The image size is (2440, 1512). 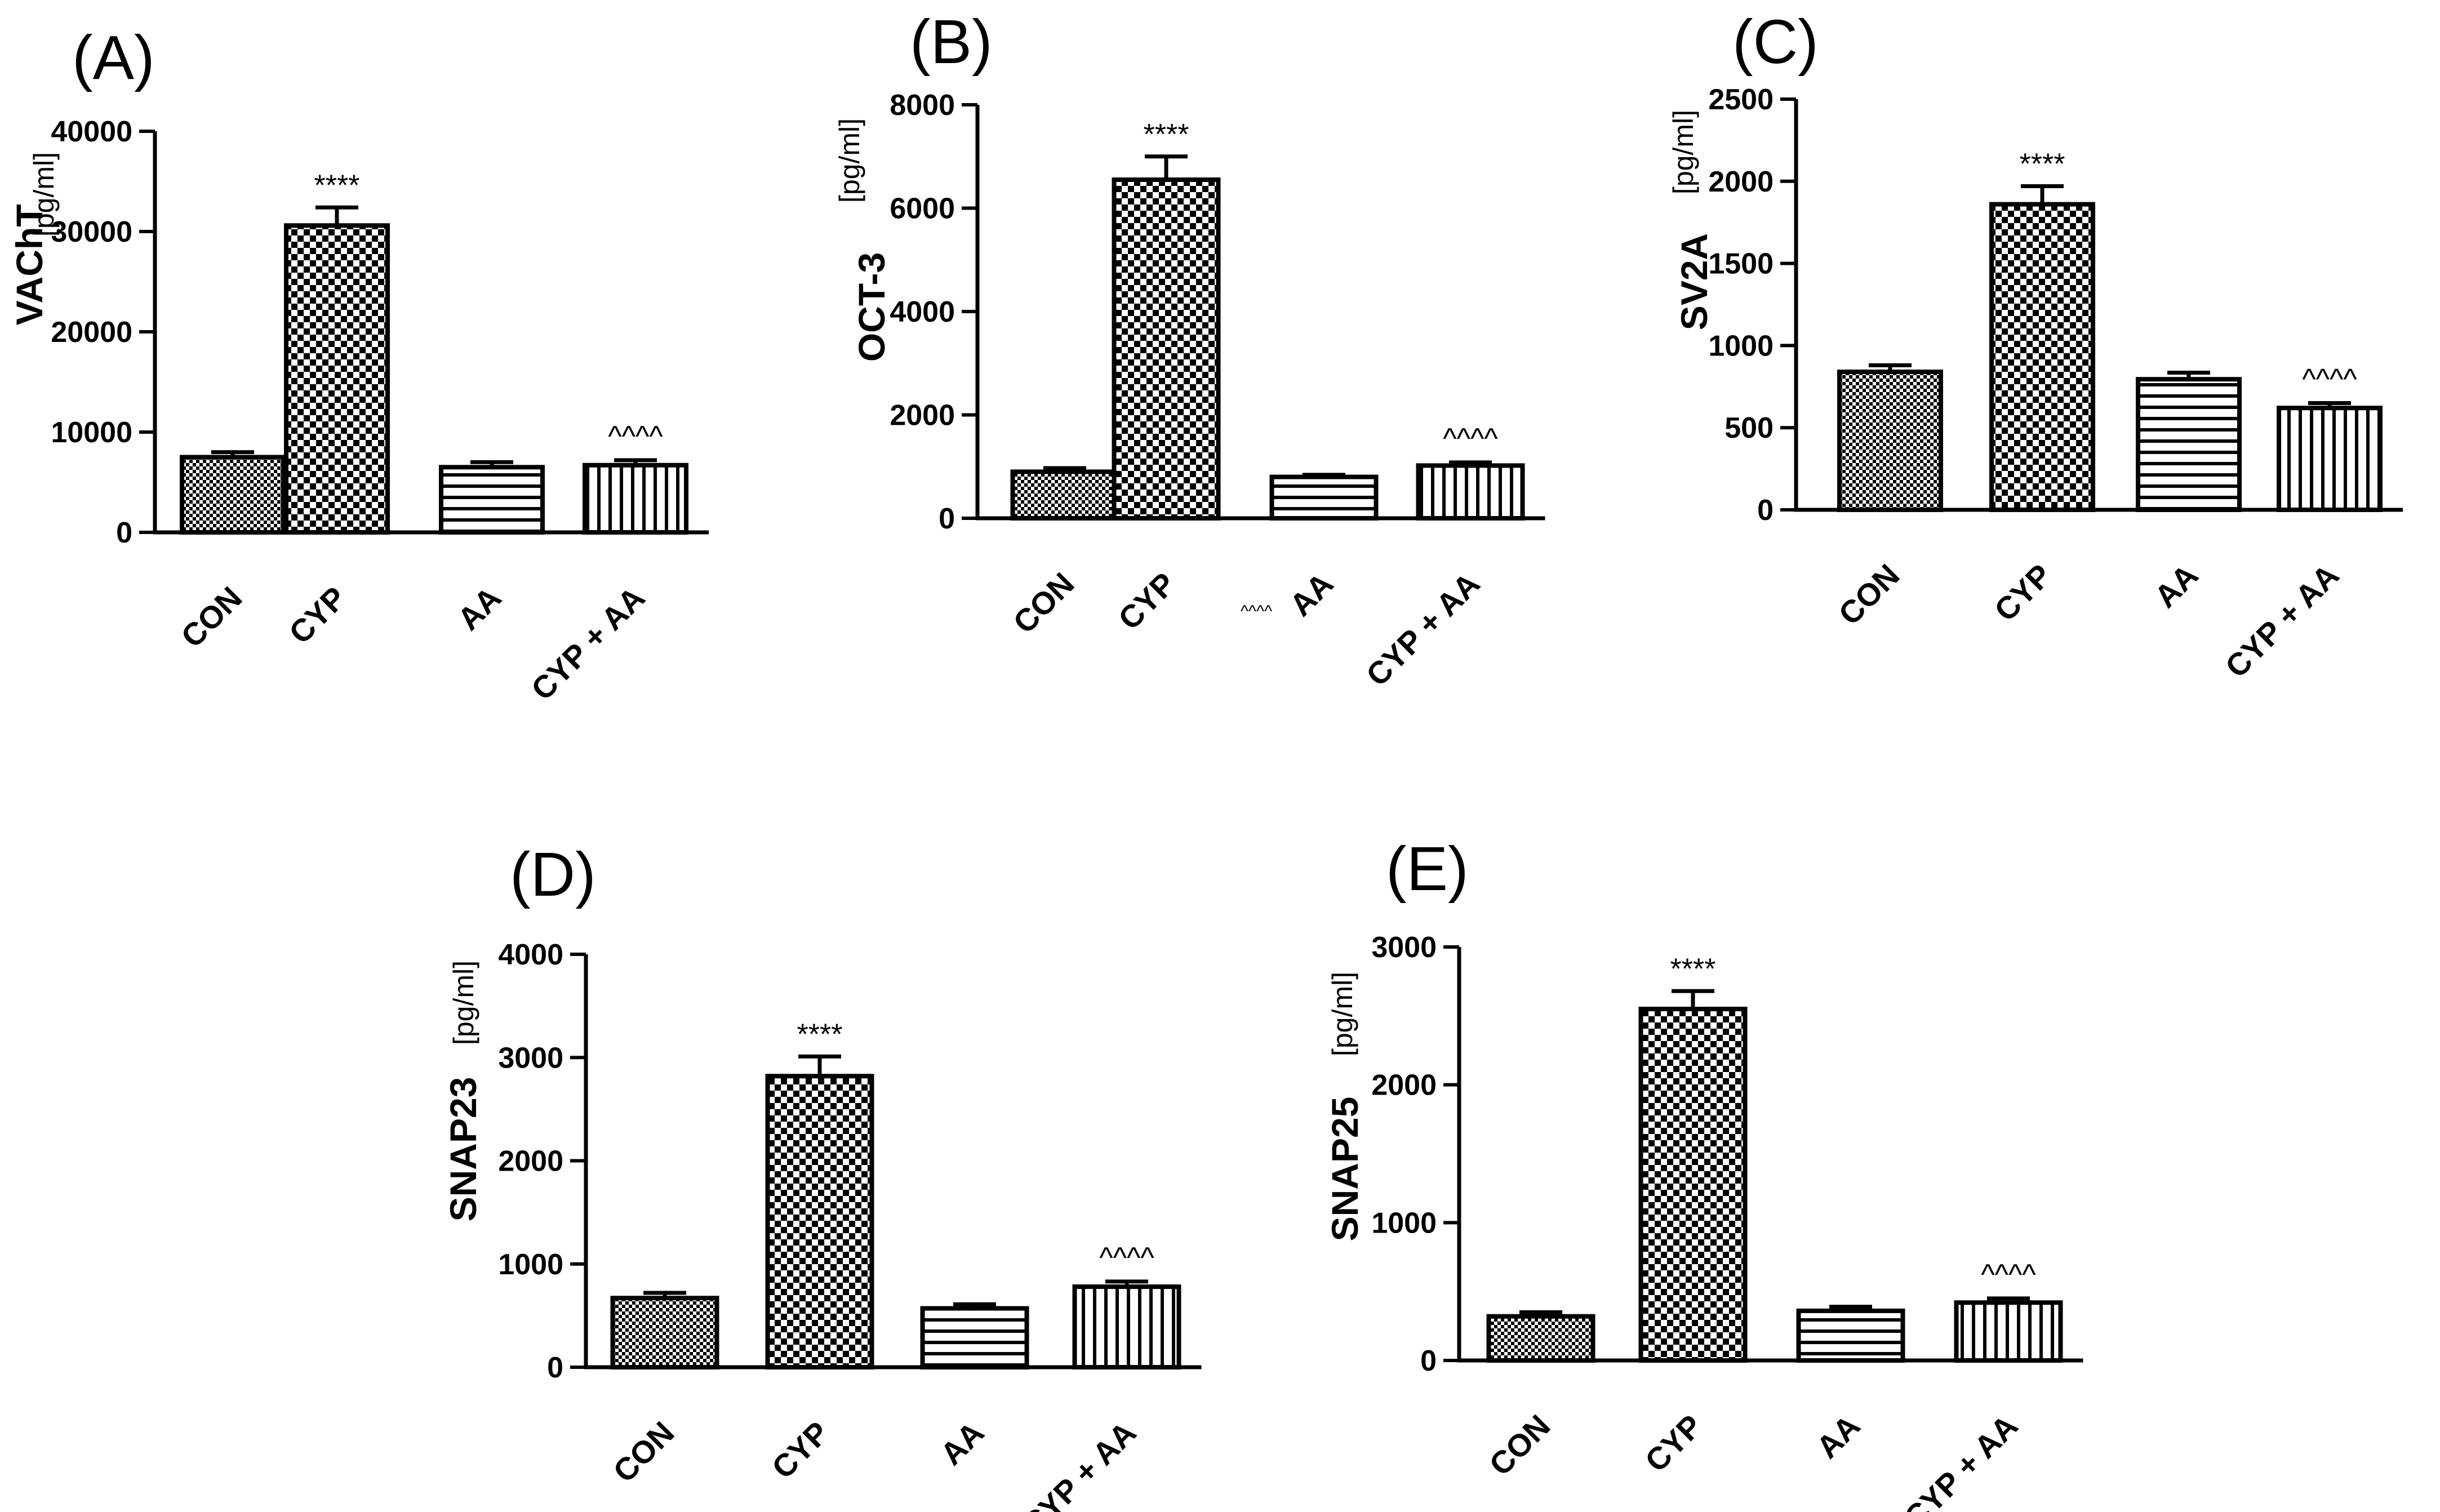 I want to click on y-axis-label: SV2A, so click(x=1694, y=281).